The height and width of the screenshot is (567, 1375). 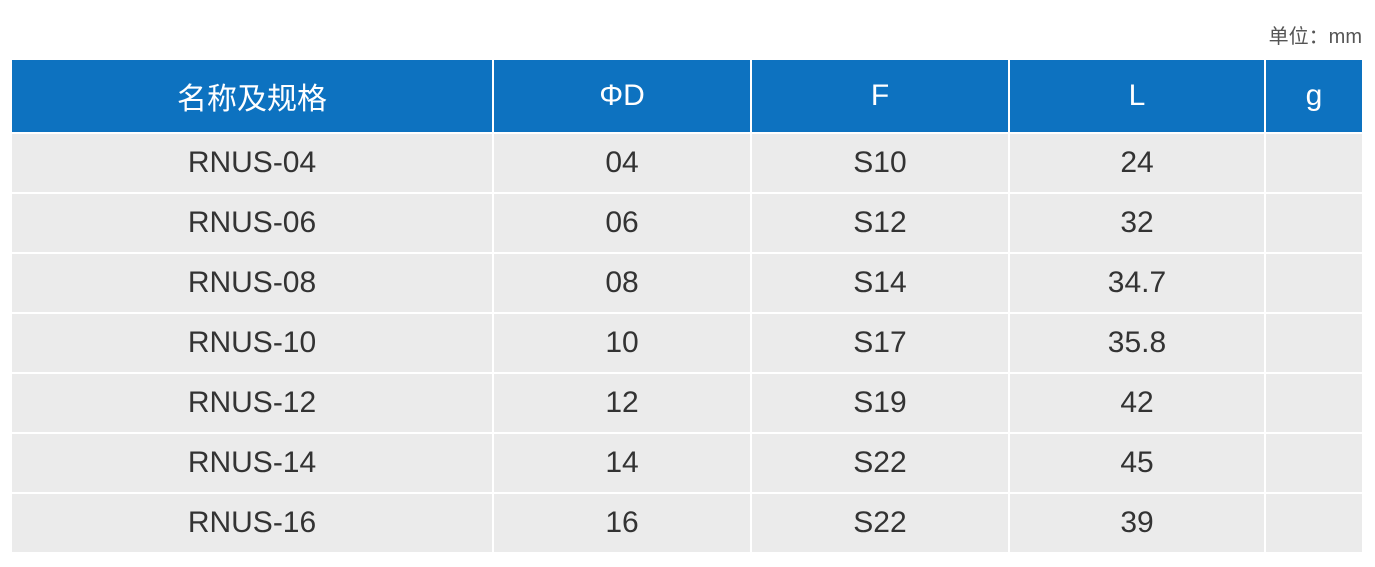 What do you see at coordinates (622, 523) in the screenshot?
I see `table-cell: 16` at bounding box center [622, 523].